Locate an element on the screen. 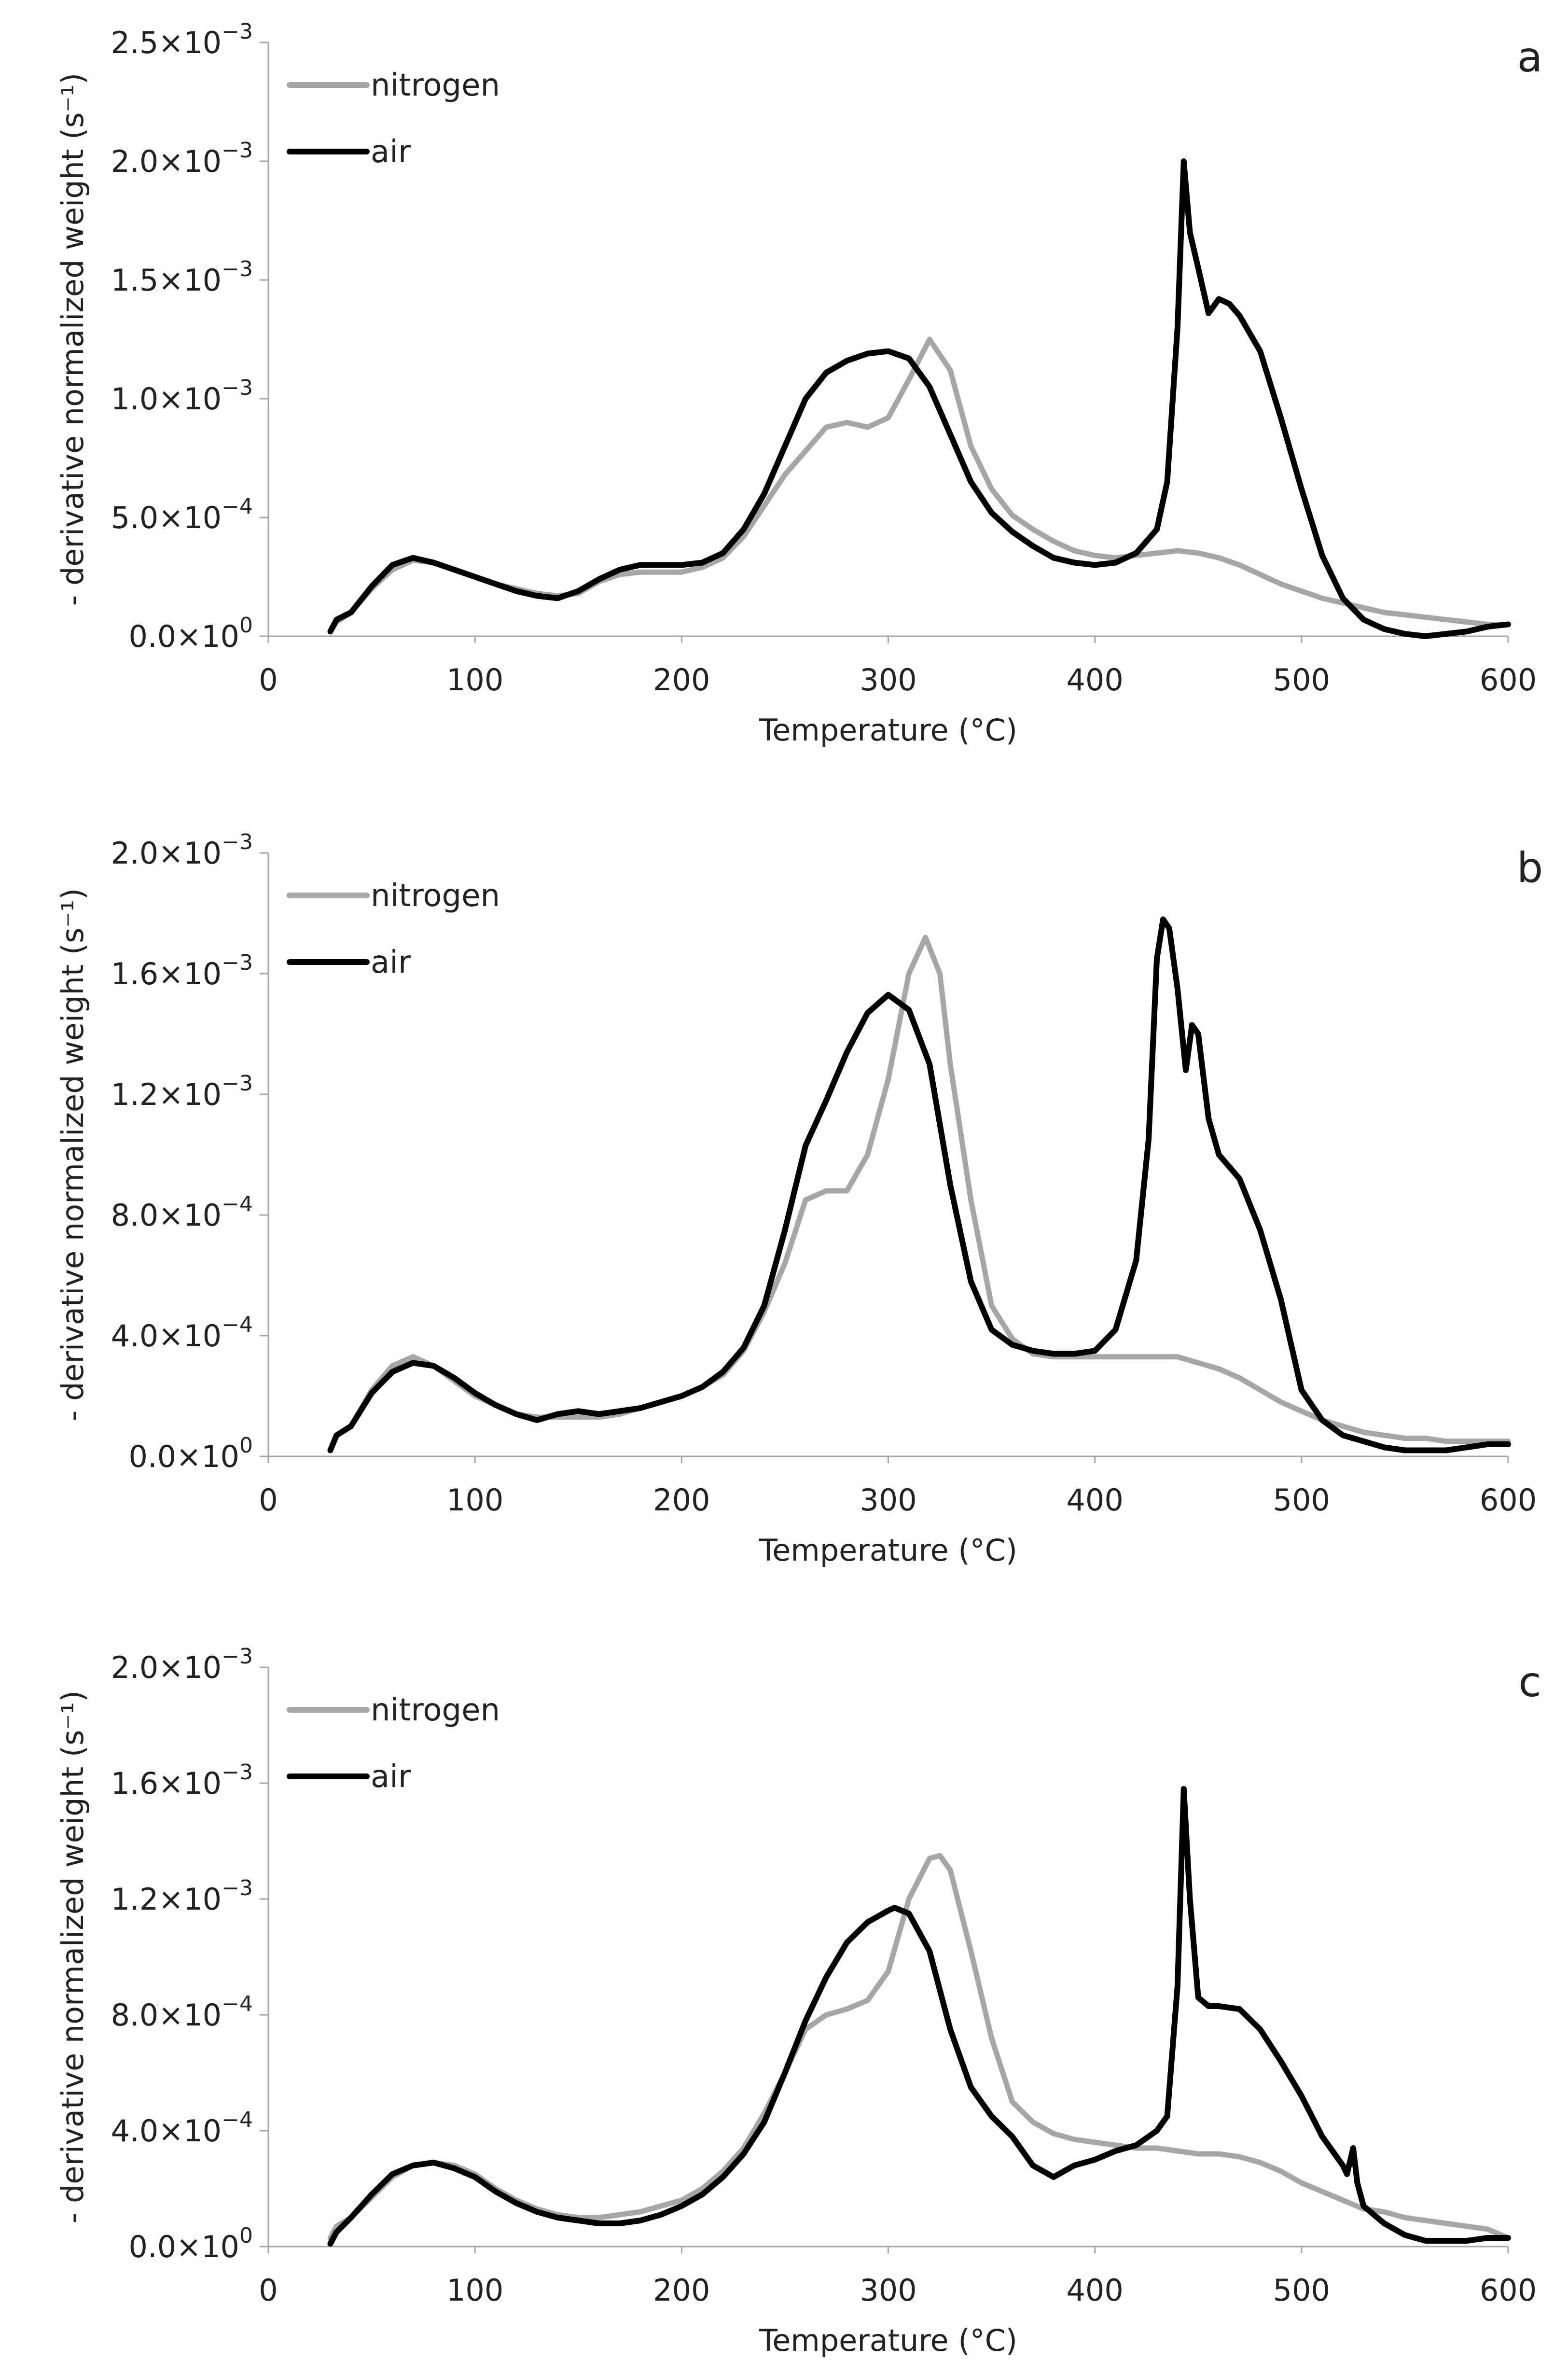 The height and width of the screenshot is (2374, 1568). y-tick-label: 1.5×10⁻³ is located at coordinates (182, 277).